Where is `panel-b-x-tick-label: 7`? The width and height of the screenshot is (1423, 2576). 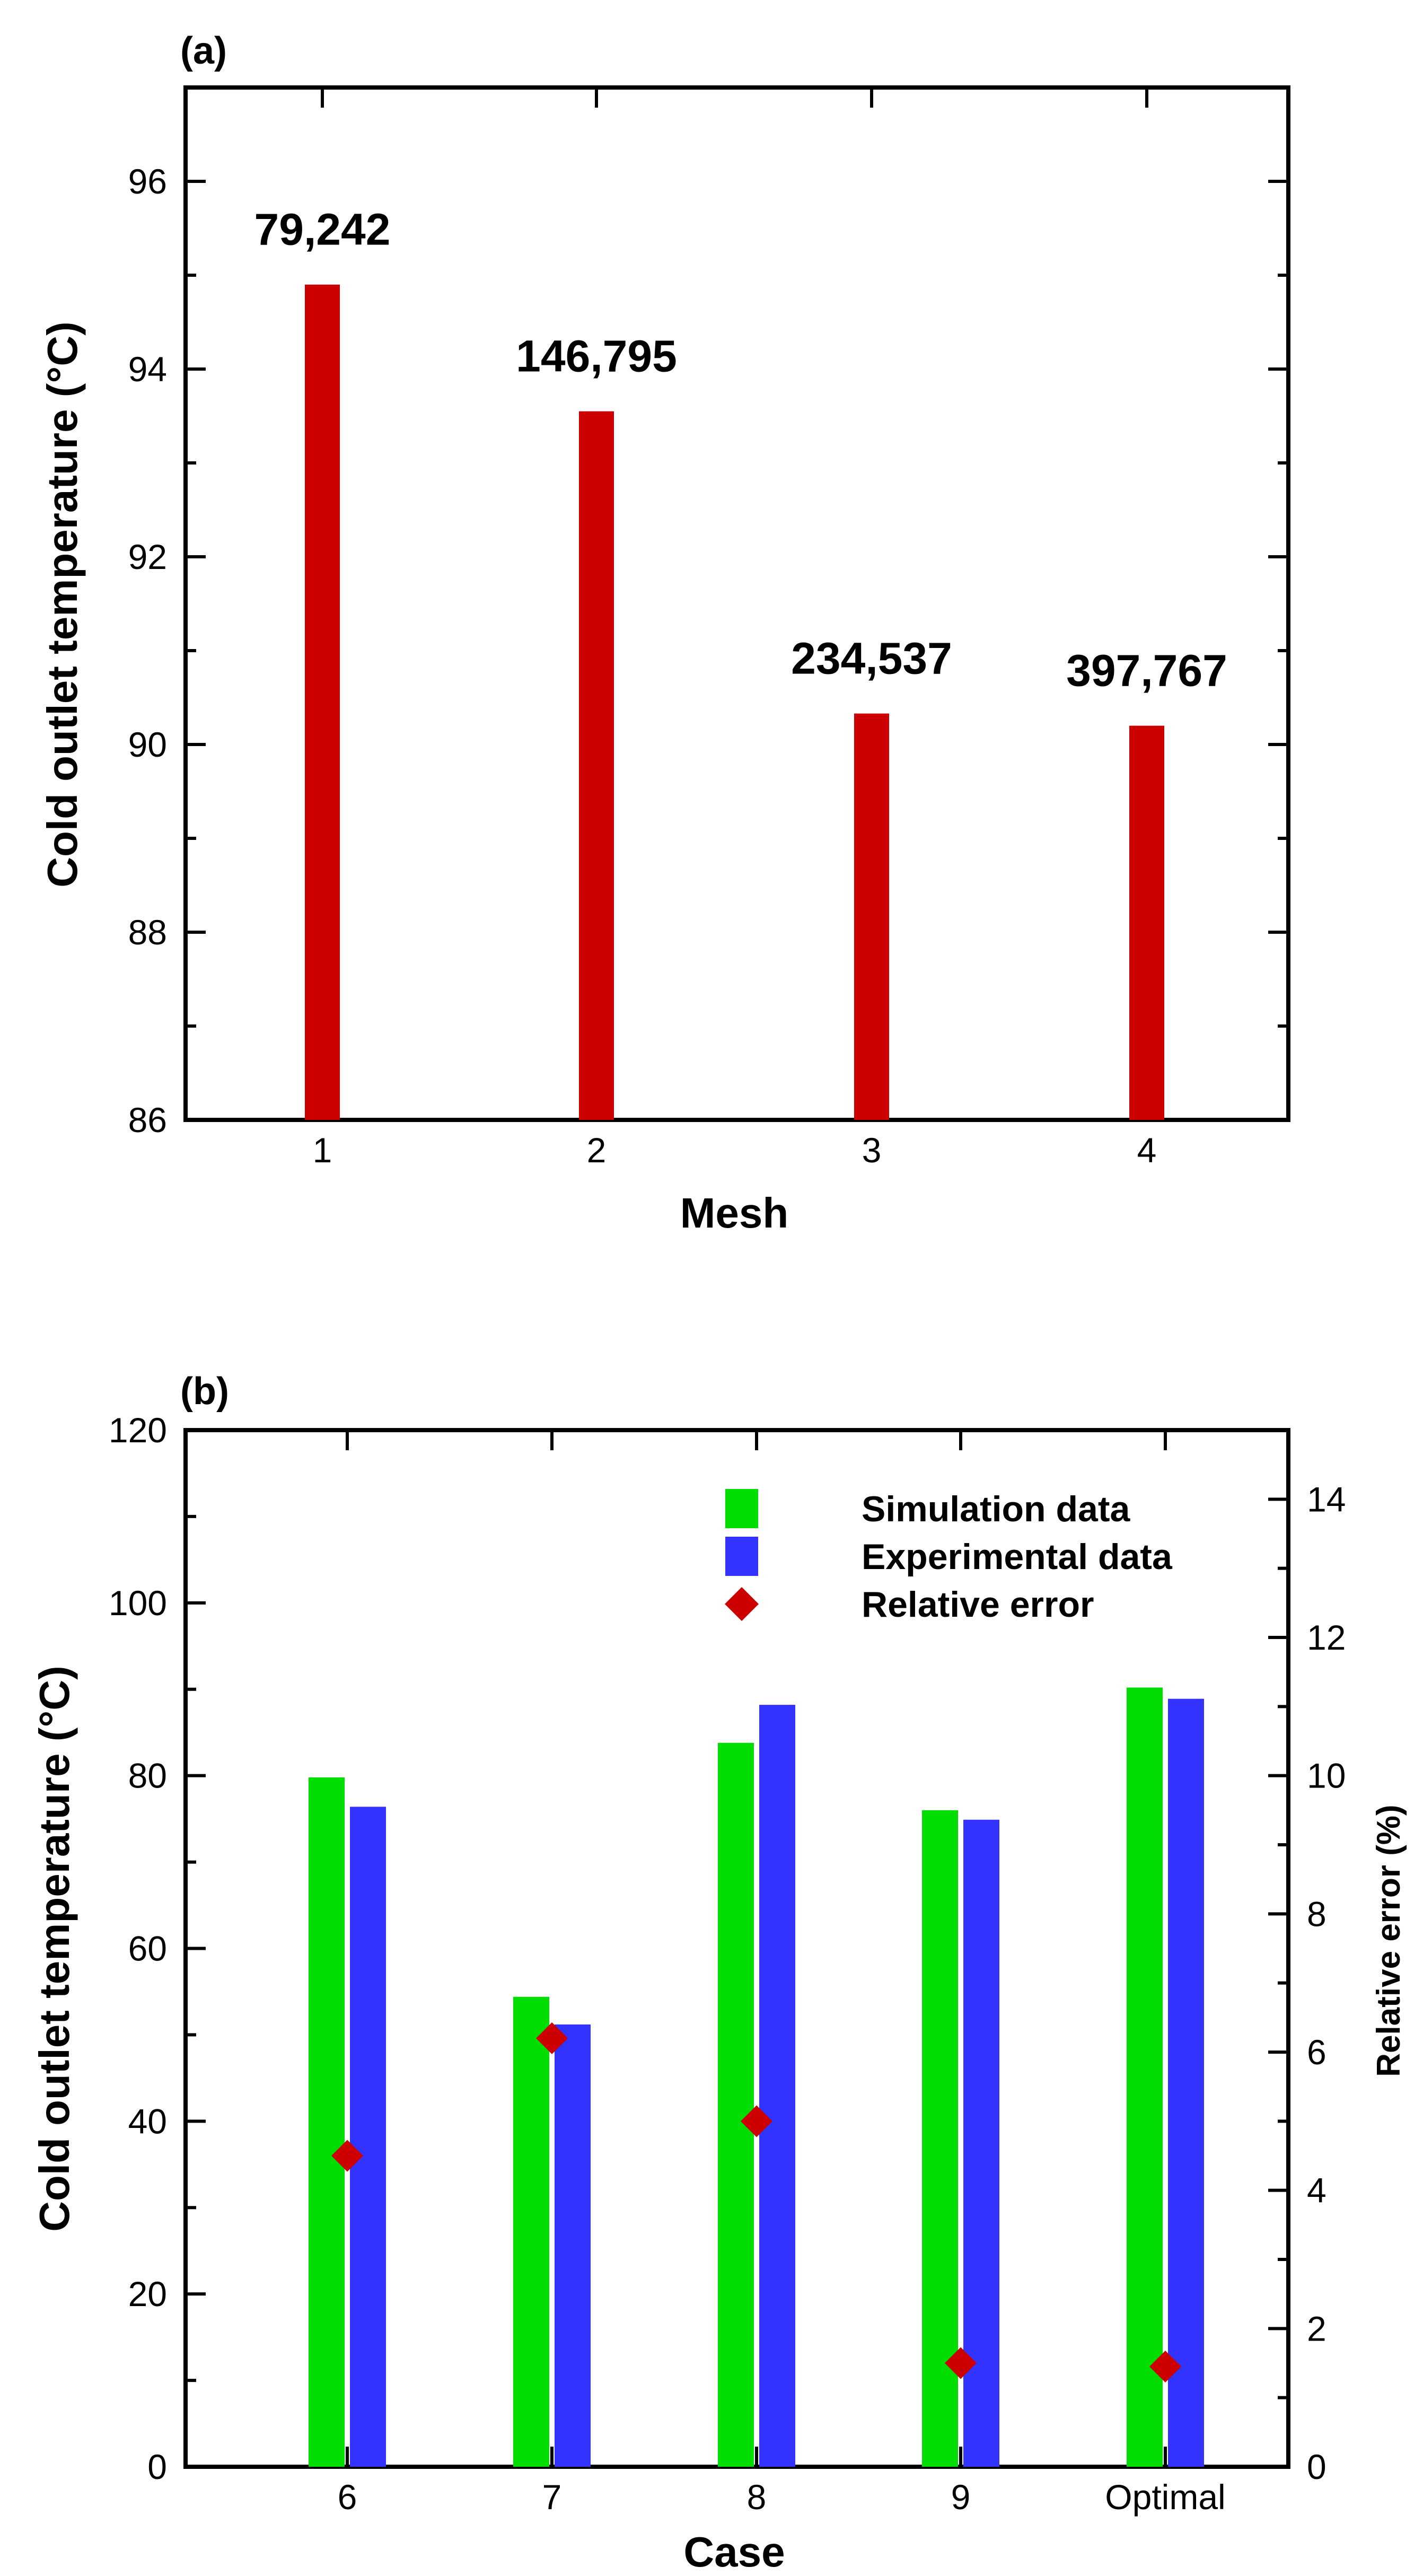 panel-b-x-tick-label: 7 is located at coordinates (552, 2497).